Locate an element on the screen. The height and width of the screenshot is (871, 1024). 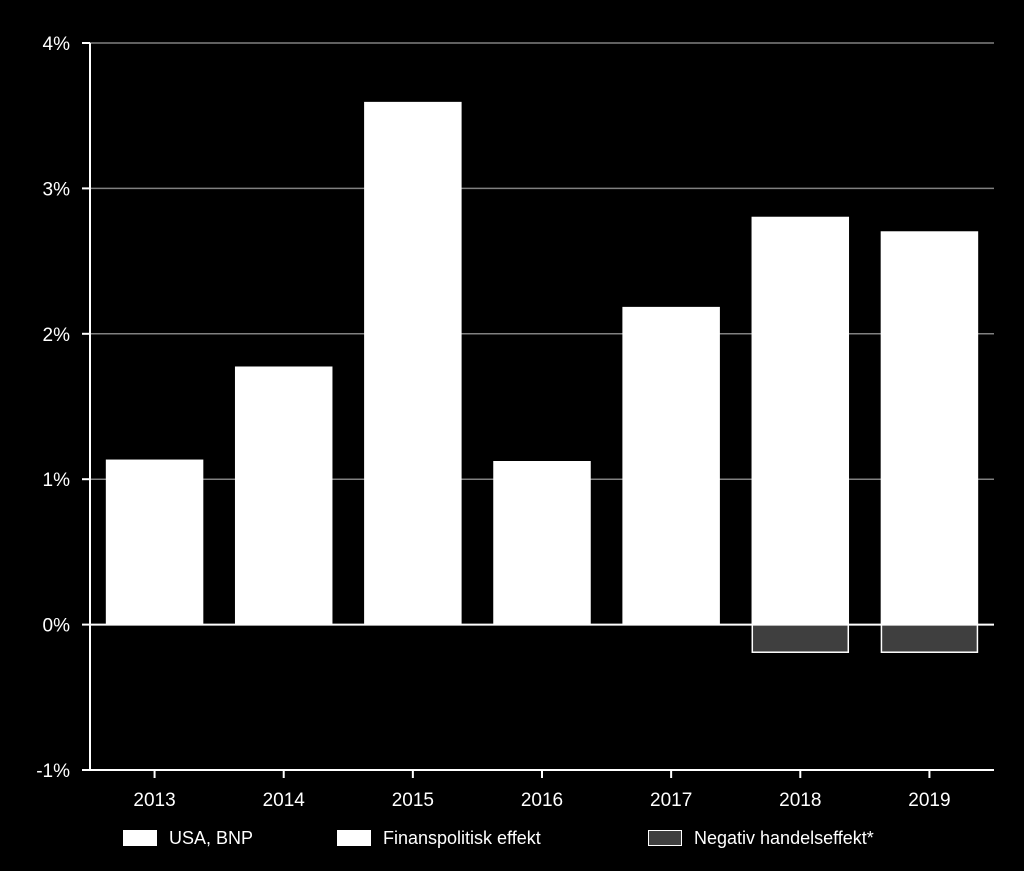
legend-item-negativ-handelseffekt: Negativ handelseffekt* is located at coordinates (761, 838).